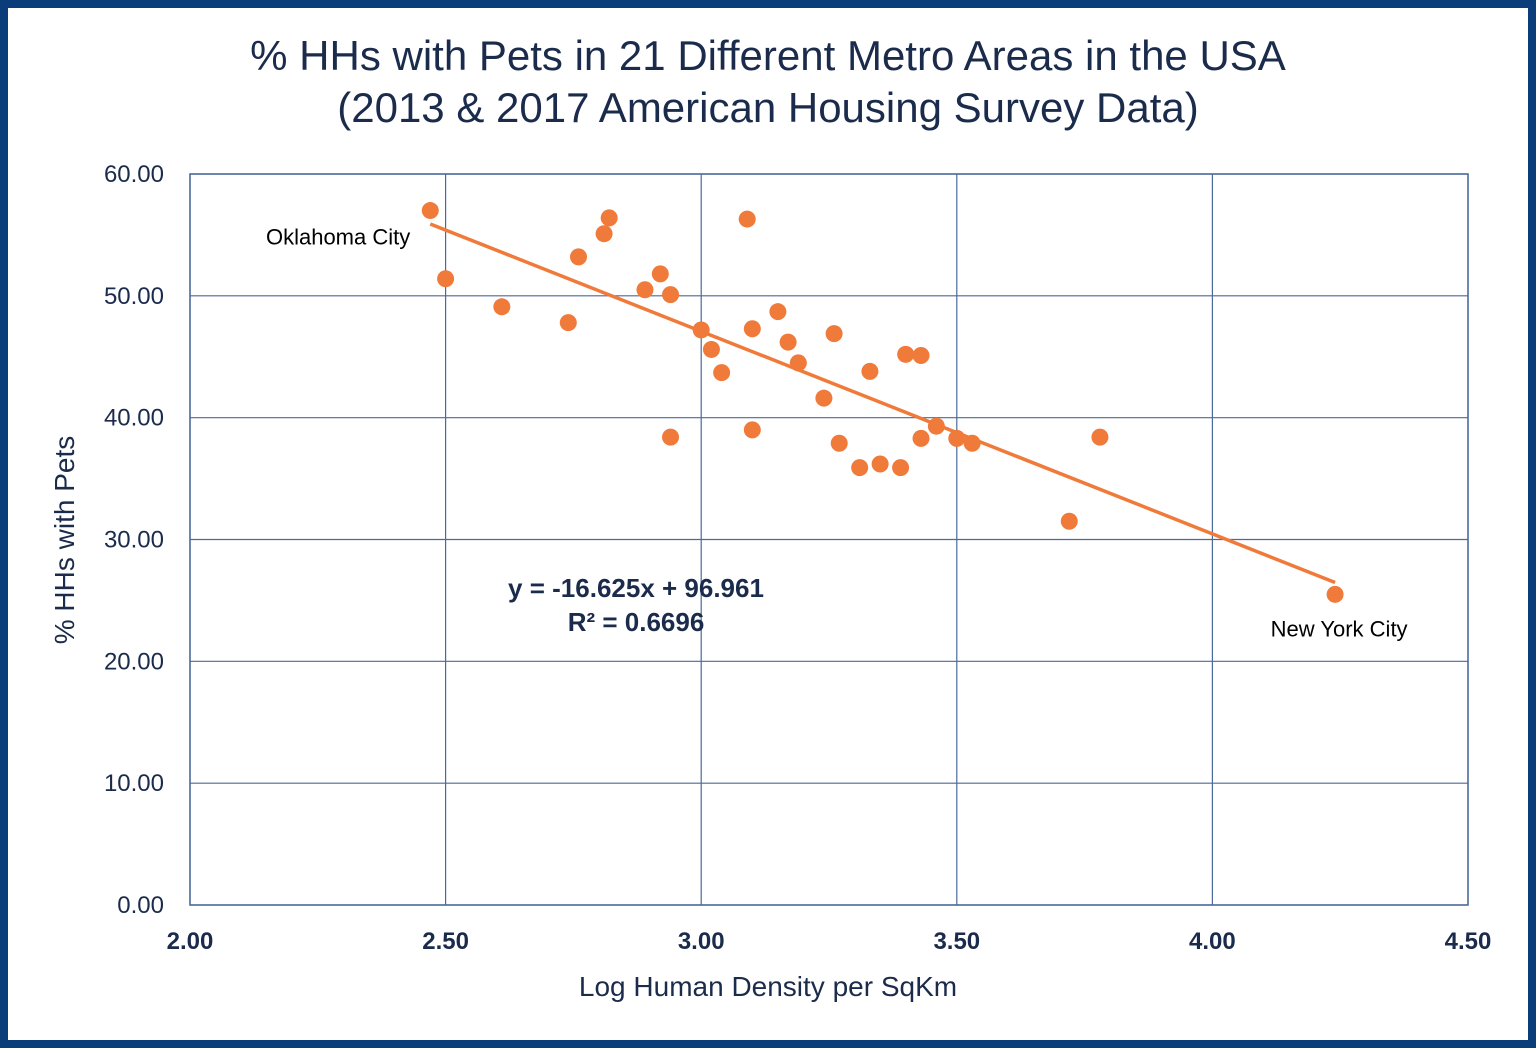 The height and width of the screenshot is (1048, 1536). What do you see at coordinates (190, 941) in the screenshot?
I see `x-tick-label: 2.00` at bounding box center [190, 941].